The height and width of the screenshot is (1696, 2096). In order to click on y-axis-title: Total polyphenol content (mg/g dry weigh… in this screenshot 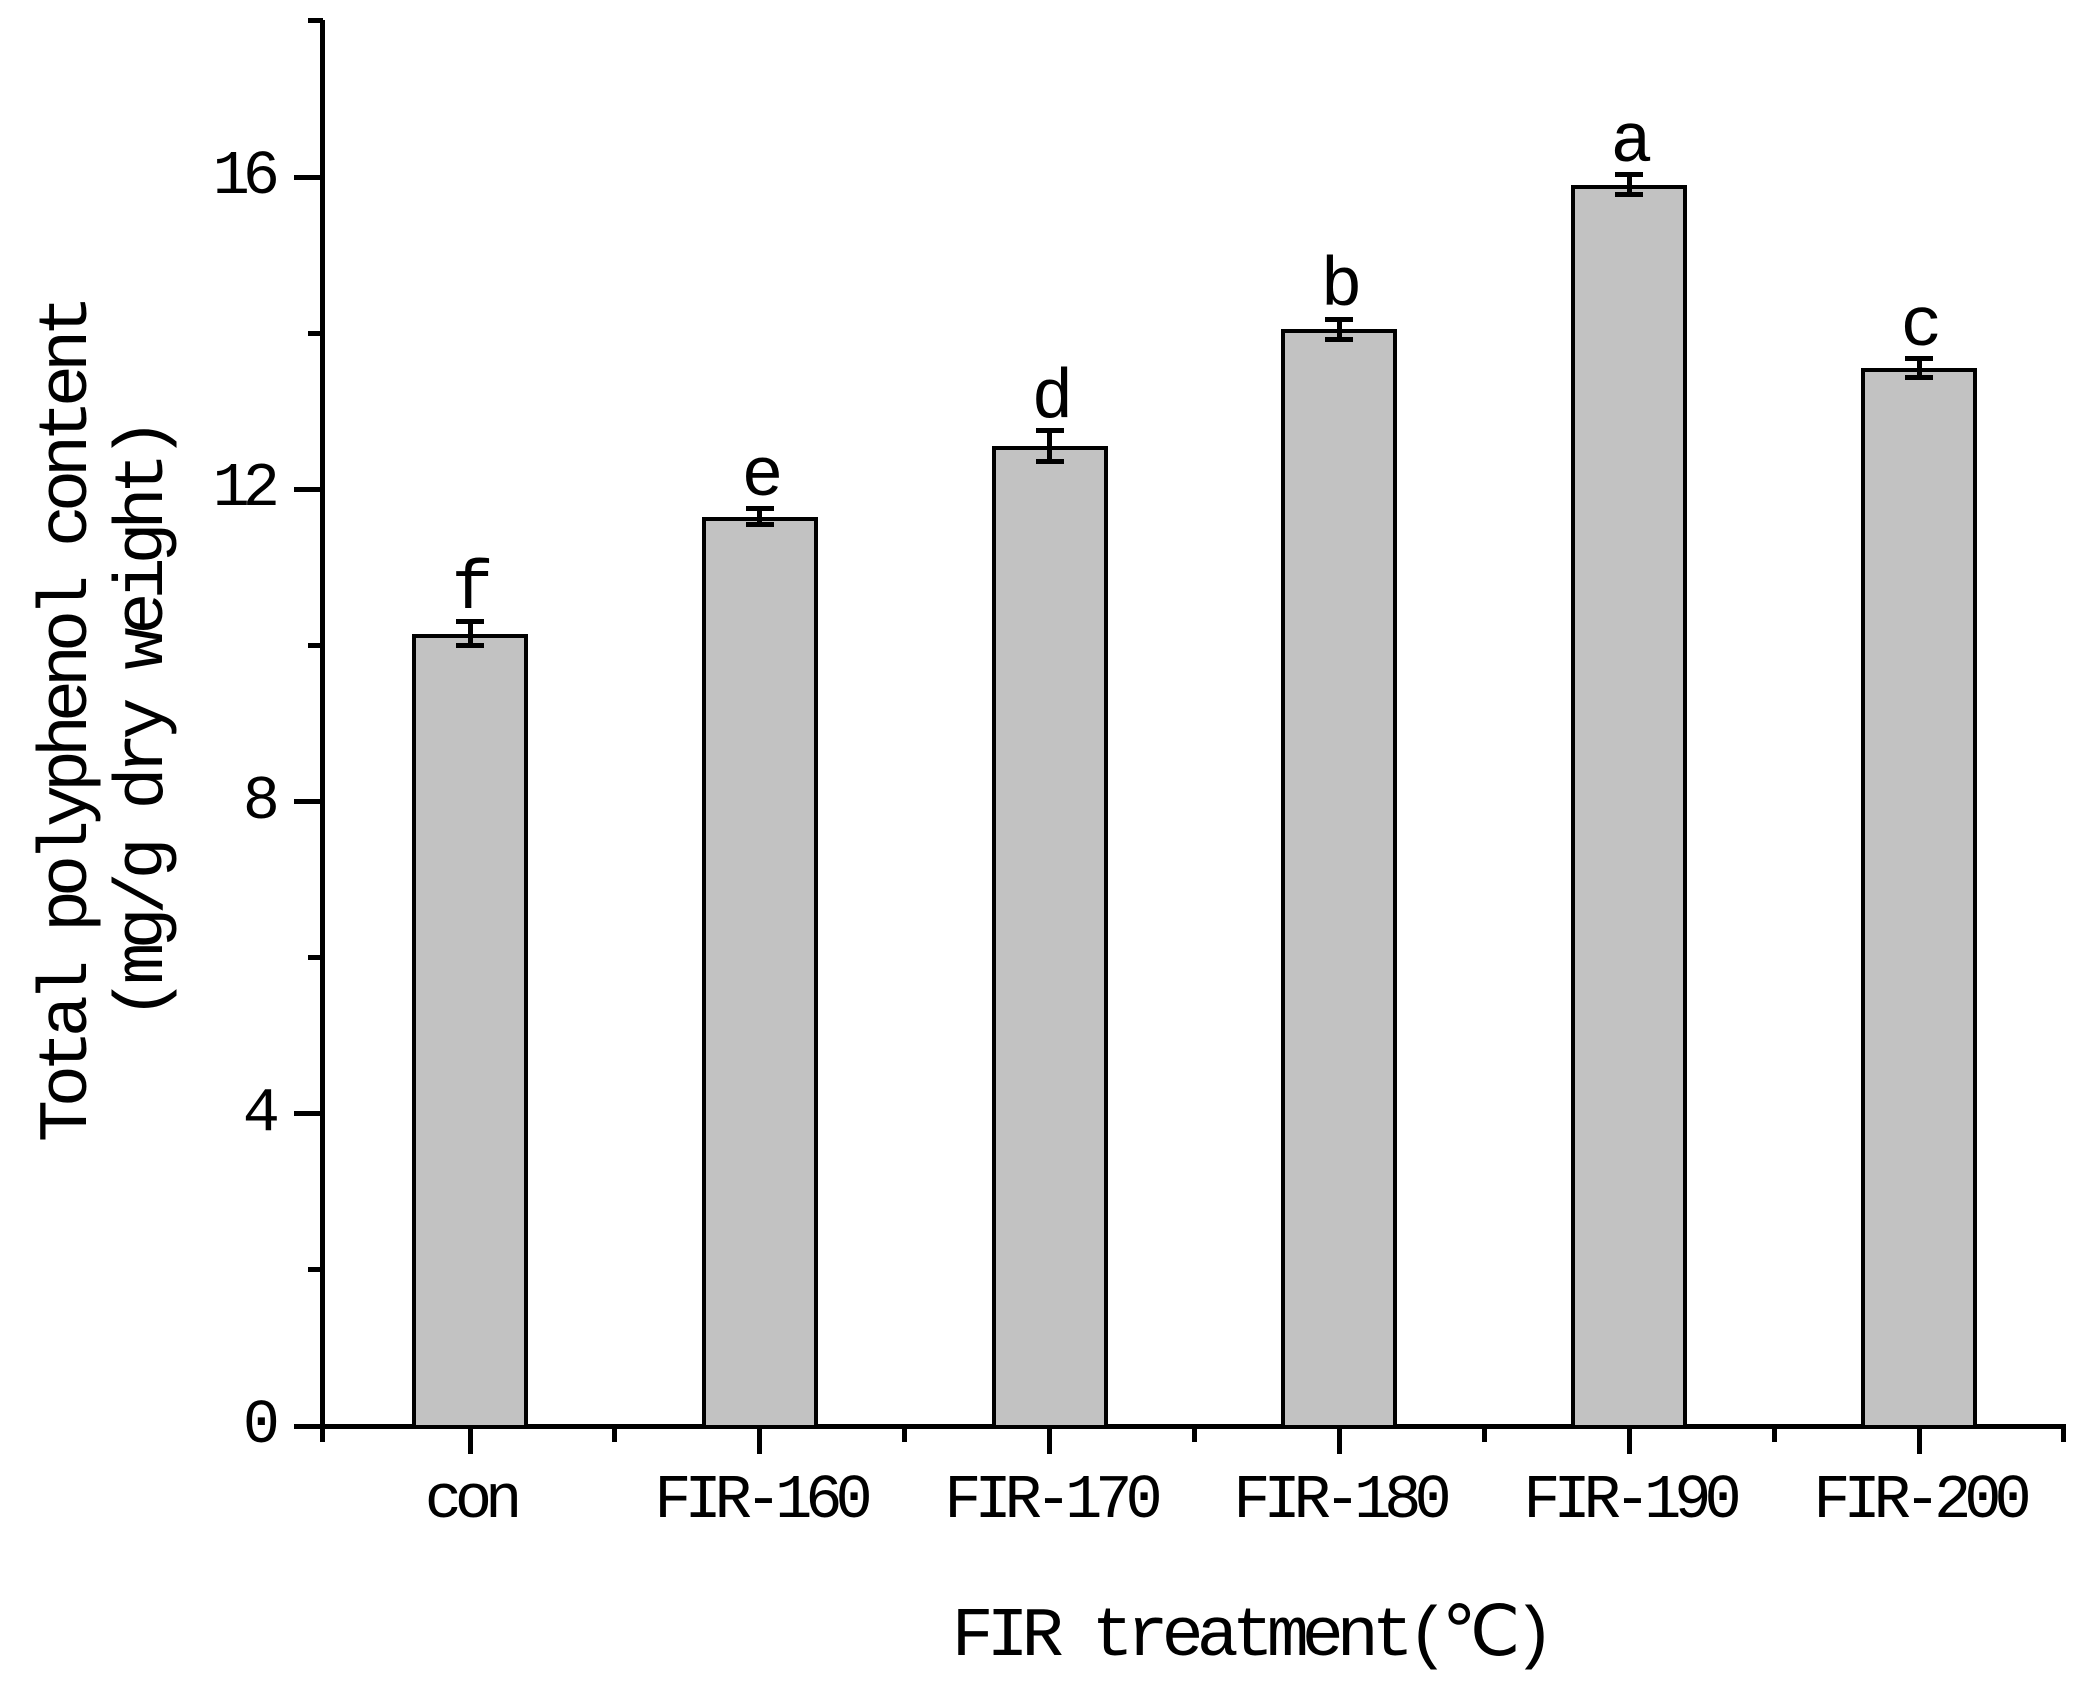, I will do `click(106, 722)`.